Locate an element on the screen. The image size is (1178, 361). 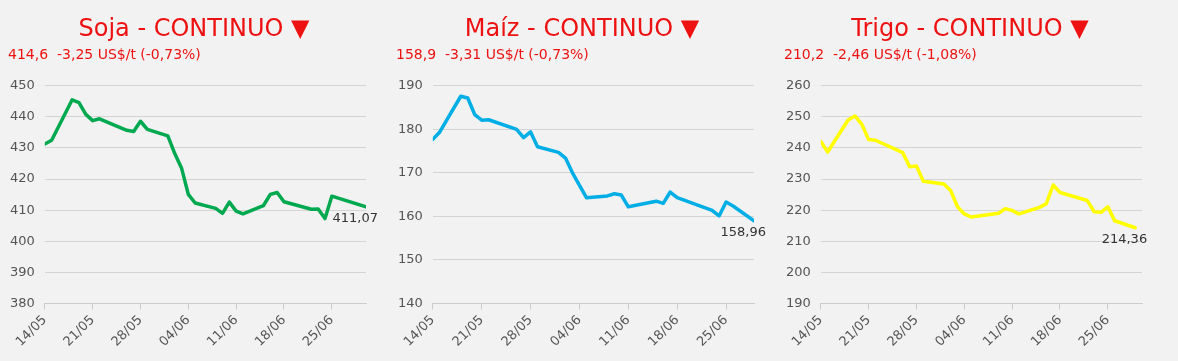
y-tick-label: 200 is located at coordinates (798, 271).